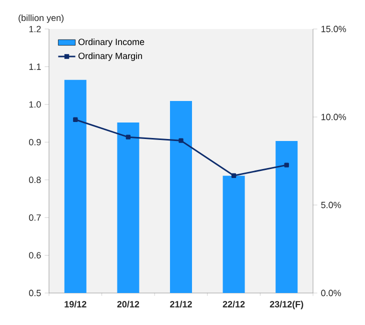 Image resolution: width=365 pixels, height=325 pixels. Describe the element at coordinates (35, 293) in the screenshot. I see `y-tick-label: 0.5` at that location.